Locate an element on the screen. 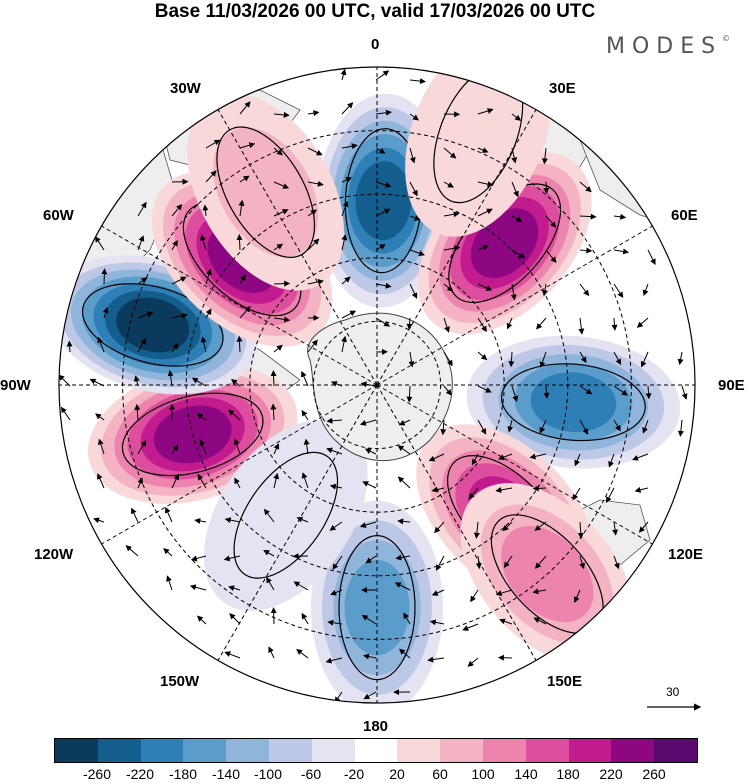  brand-mark: © is located at coordinates (726, 38).